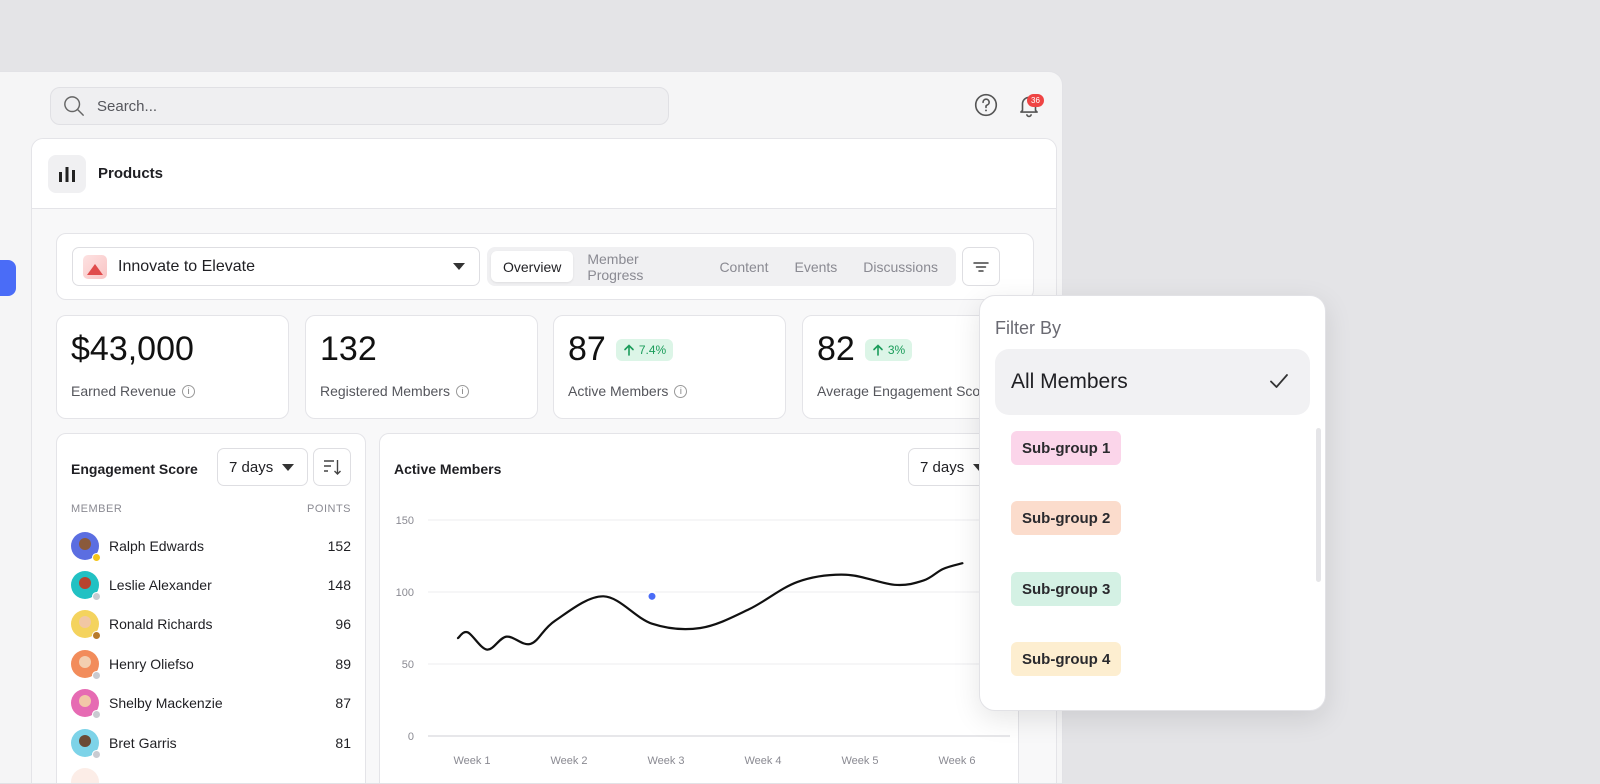 This screenshot has width=1600, height=784. Describe the element at coordinates (276, 266) in the screenshot. I see `program-select: Innovate to Elevate` at that location.